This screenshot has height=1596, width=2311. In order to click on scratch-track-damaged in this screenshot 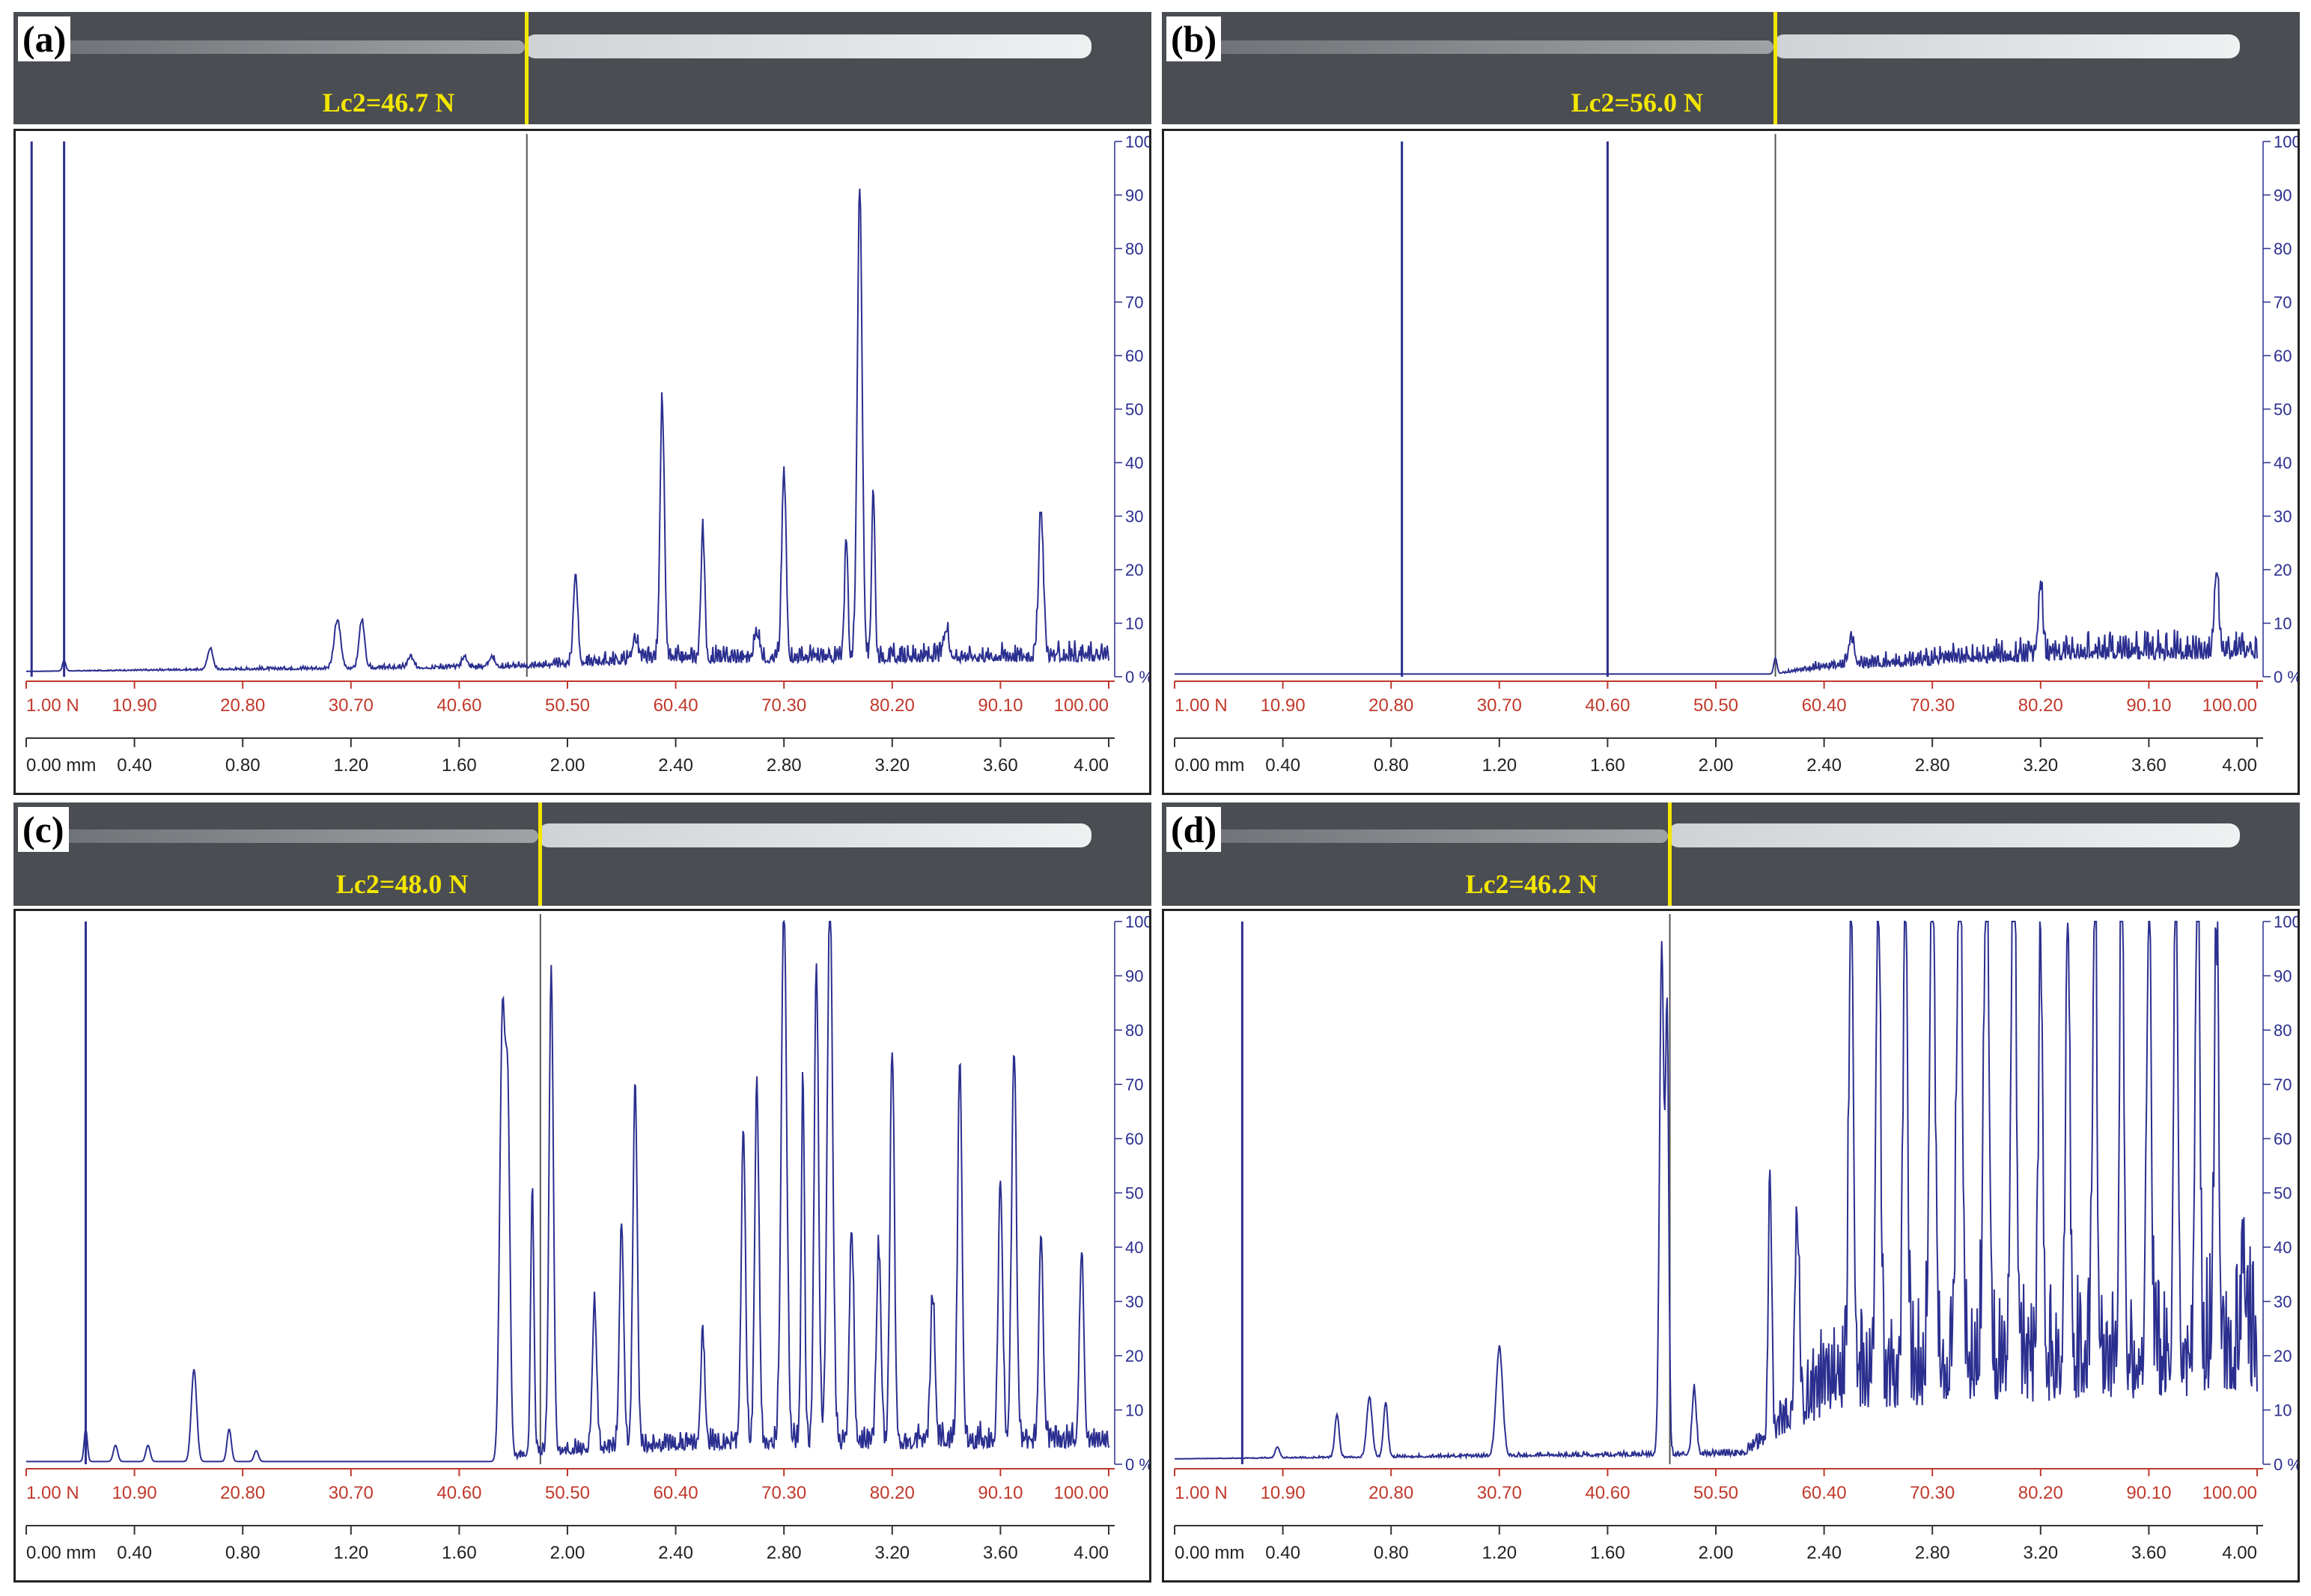, I will do `click(815, 835)`.